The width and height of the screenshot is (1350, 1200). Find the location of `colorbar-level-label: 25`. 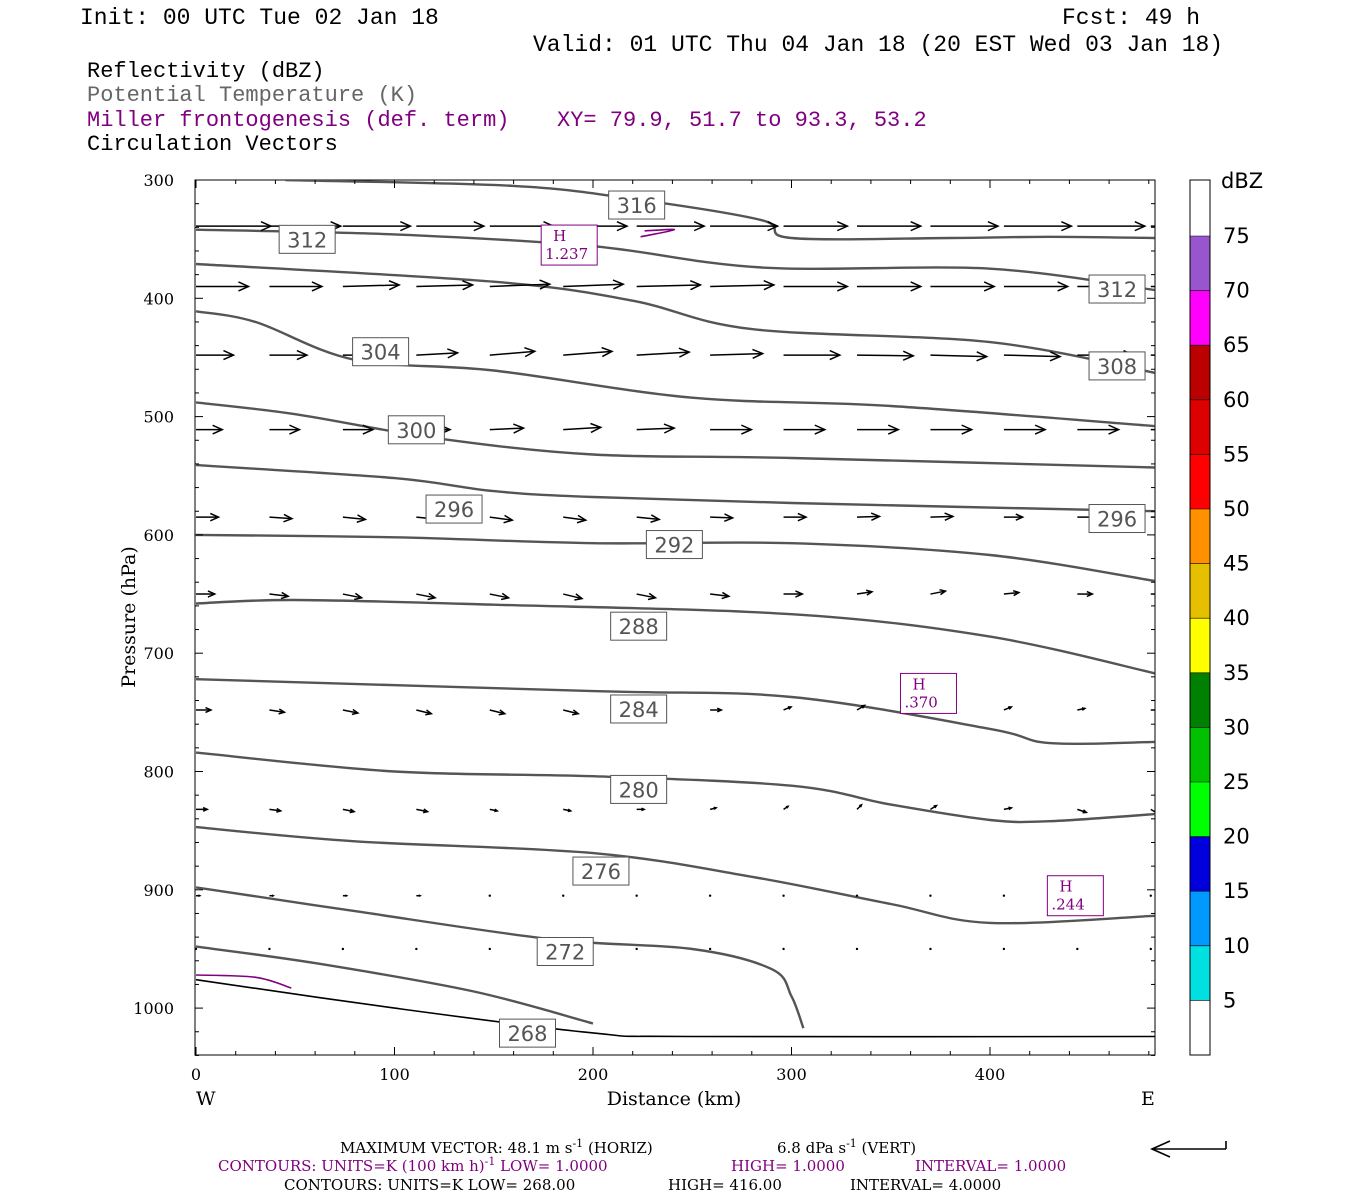

colorbar-level-label: 25 is located at coordinates (1236, 782).